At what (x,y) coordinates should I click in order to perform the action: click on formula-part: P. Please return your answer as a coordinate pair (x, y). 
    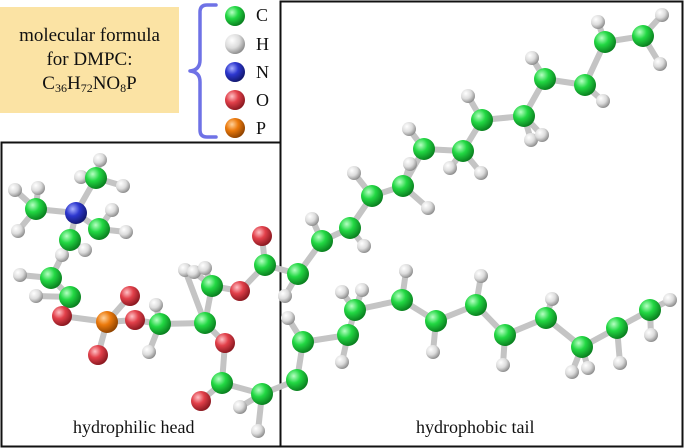
    Looking at the image, I should click on (131, 83).